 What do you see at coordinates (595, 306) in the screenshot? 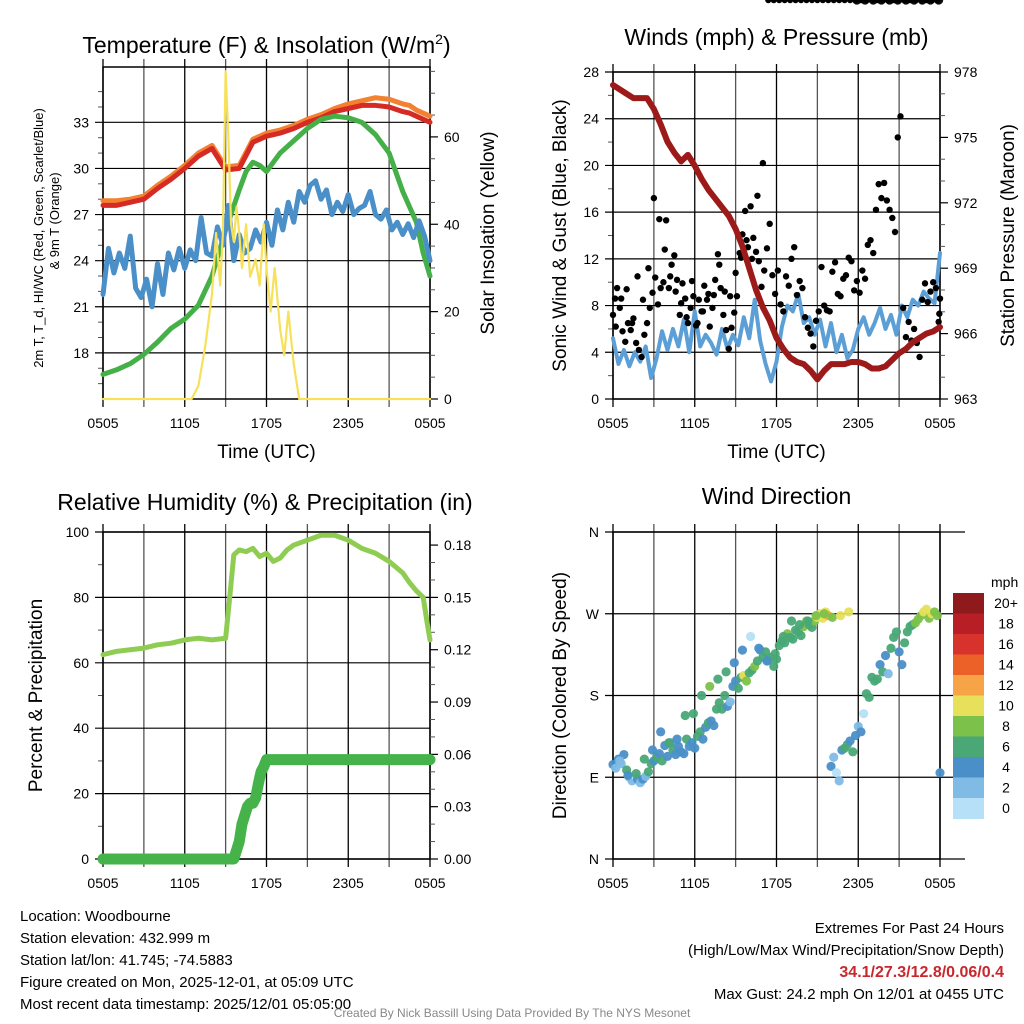
I see `y-tick-label: 8` at bounding box center [595, 306].